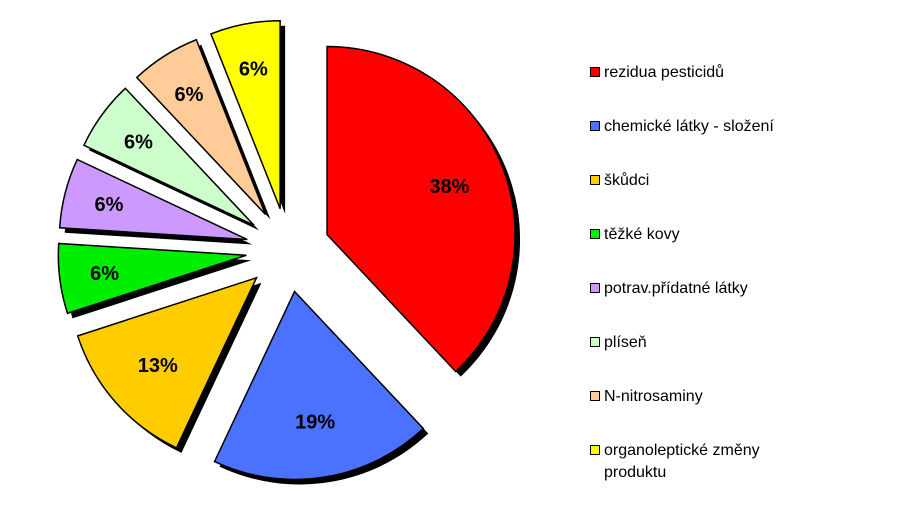  What do you see at coordinates (664, 72) in the screenshot?
I see `legend-label: rezidua pesticidů` at bounding box center [664, 72].